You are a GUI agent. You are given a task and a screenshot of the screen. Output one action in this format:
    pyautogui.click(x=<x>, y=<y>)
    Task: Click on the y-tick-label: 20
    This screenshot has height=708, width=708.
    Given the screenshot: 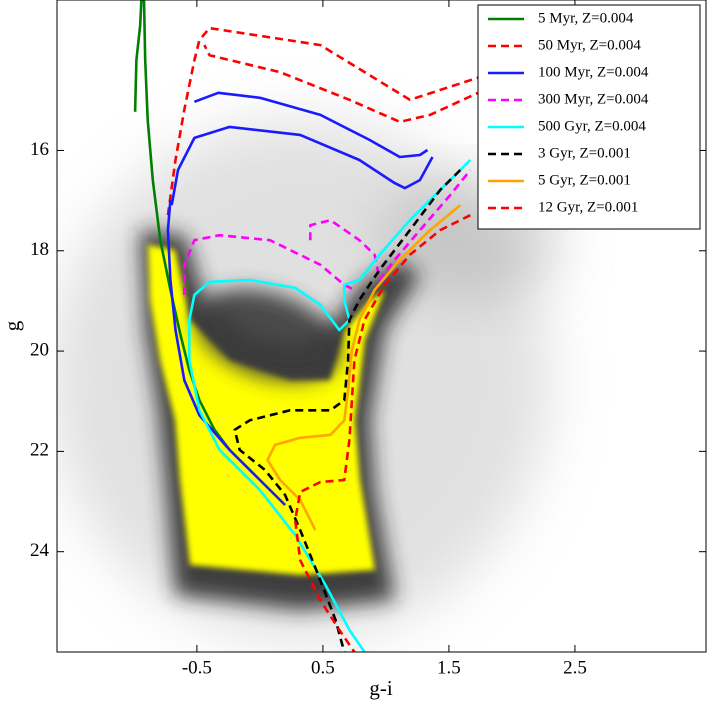 What is the action you would take?
    pyautogui.click(x=39, y=349)
    